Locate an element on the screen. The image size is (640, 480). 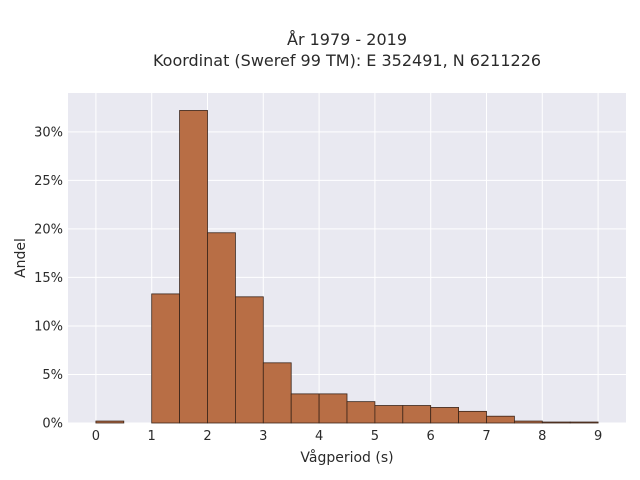
y-tick-label: 15% is located at coordinates (48, 278).